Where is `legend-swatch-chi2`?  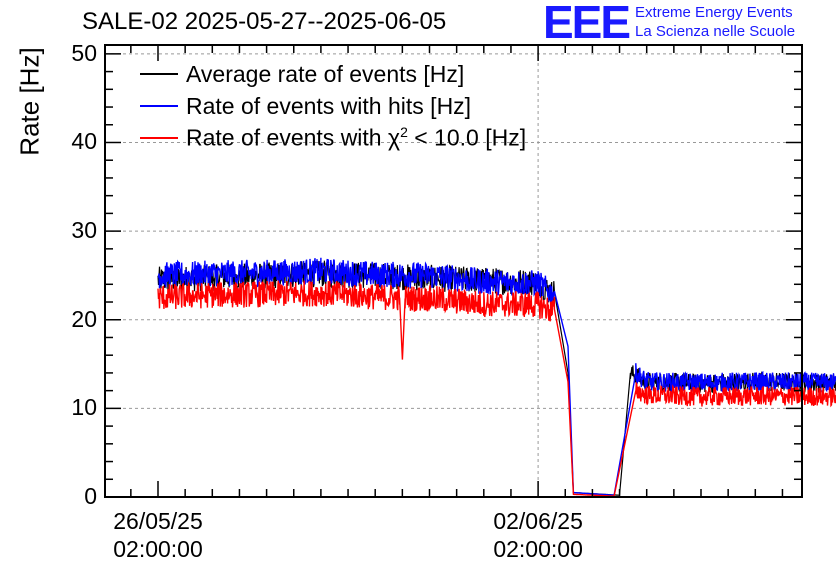
legend-swatch-chi2 is located at coordinates (159, 138).